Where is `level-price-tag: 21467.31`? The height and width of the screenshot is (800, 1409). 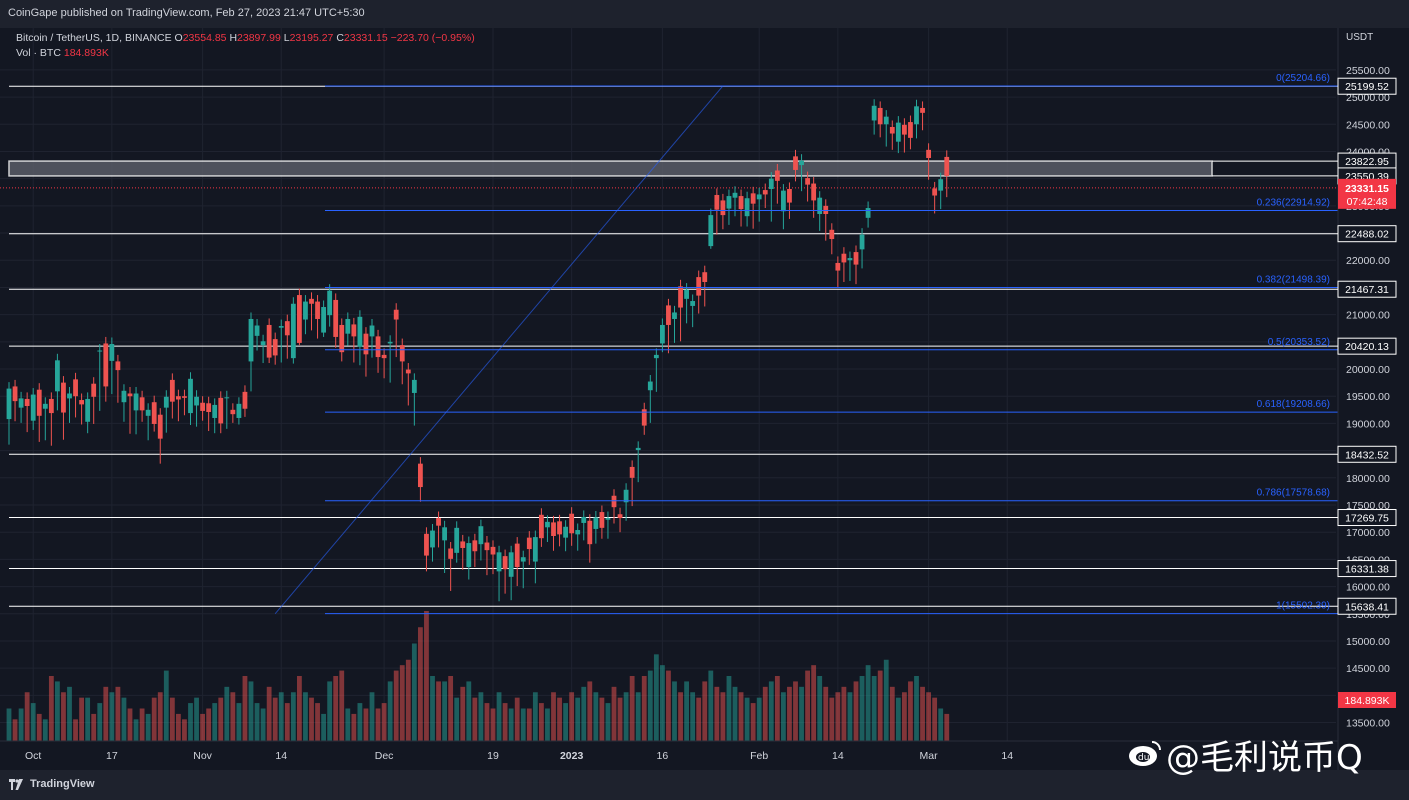
level-price-tag: 21467.31 is located at coordinates (1367, 290).